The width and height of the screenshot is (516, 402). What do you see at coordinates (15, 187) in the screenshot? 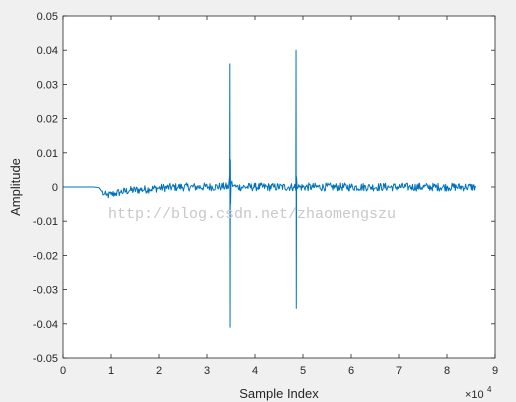
I see `y-axis-title: Amplitude` at bounding box center [15, 187].